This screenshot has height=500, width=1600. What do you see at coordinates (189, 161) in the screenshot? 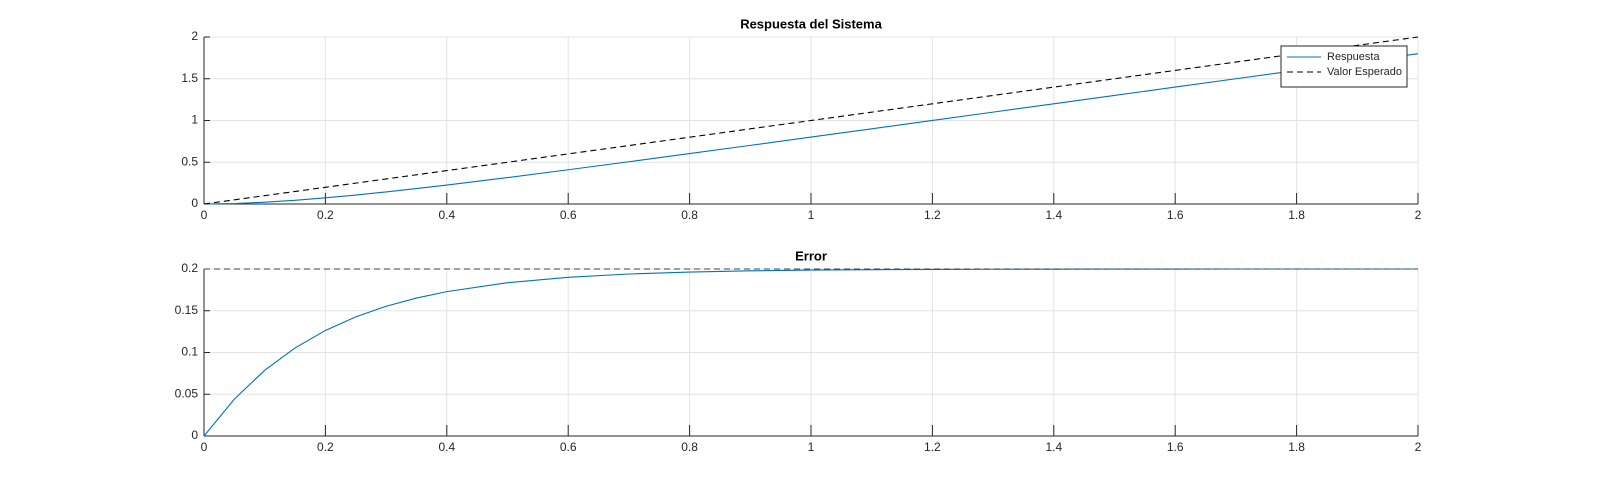
I see `y-tick-label: 0.5` at bounding box center [189, 161].